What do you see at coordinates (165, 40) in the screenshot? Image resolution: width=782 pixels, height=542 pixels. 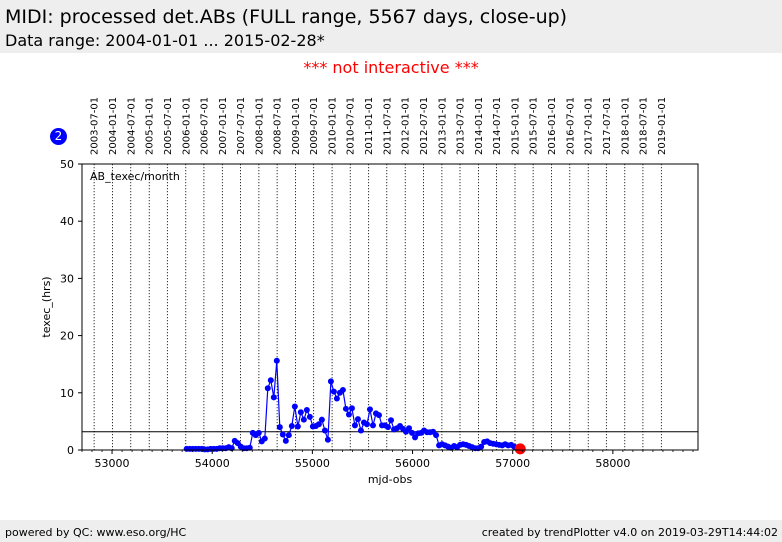 I see `data-range-subtitle: Data range: 2004-01-01 ... 2015-02-28*` at bounding box center [165, 40].